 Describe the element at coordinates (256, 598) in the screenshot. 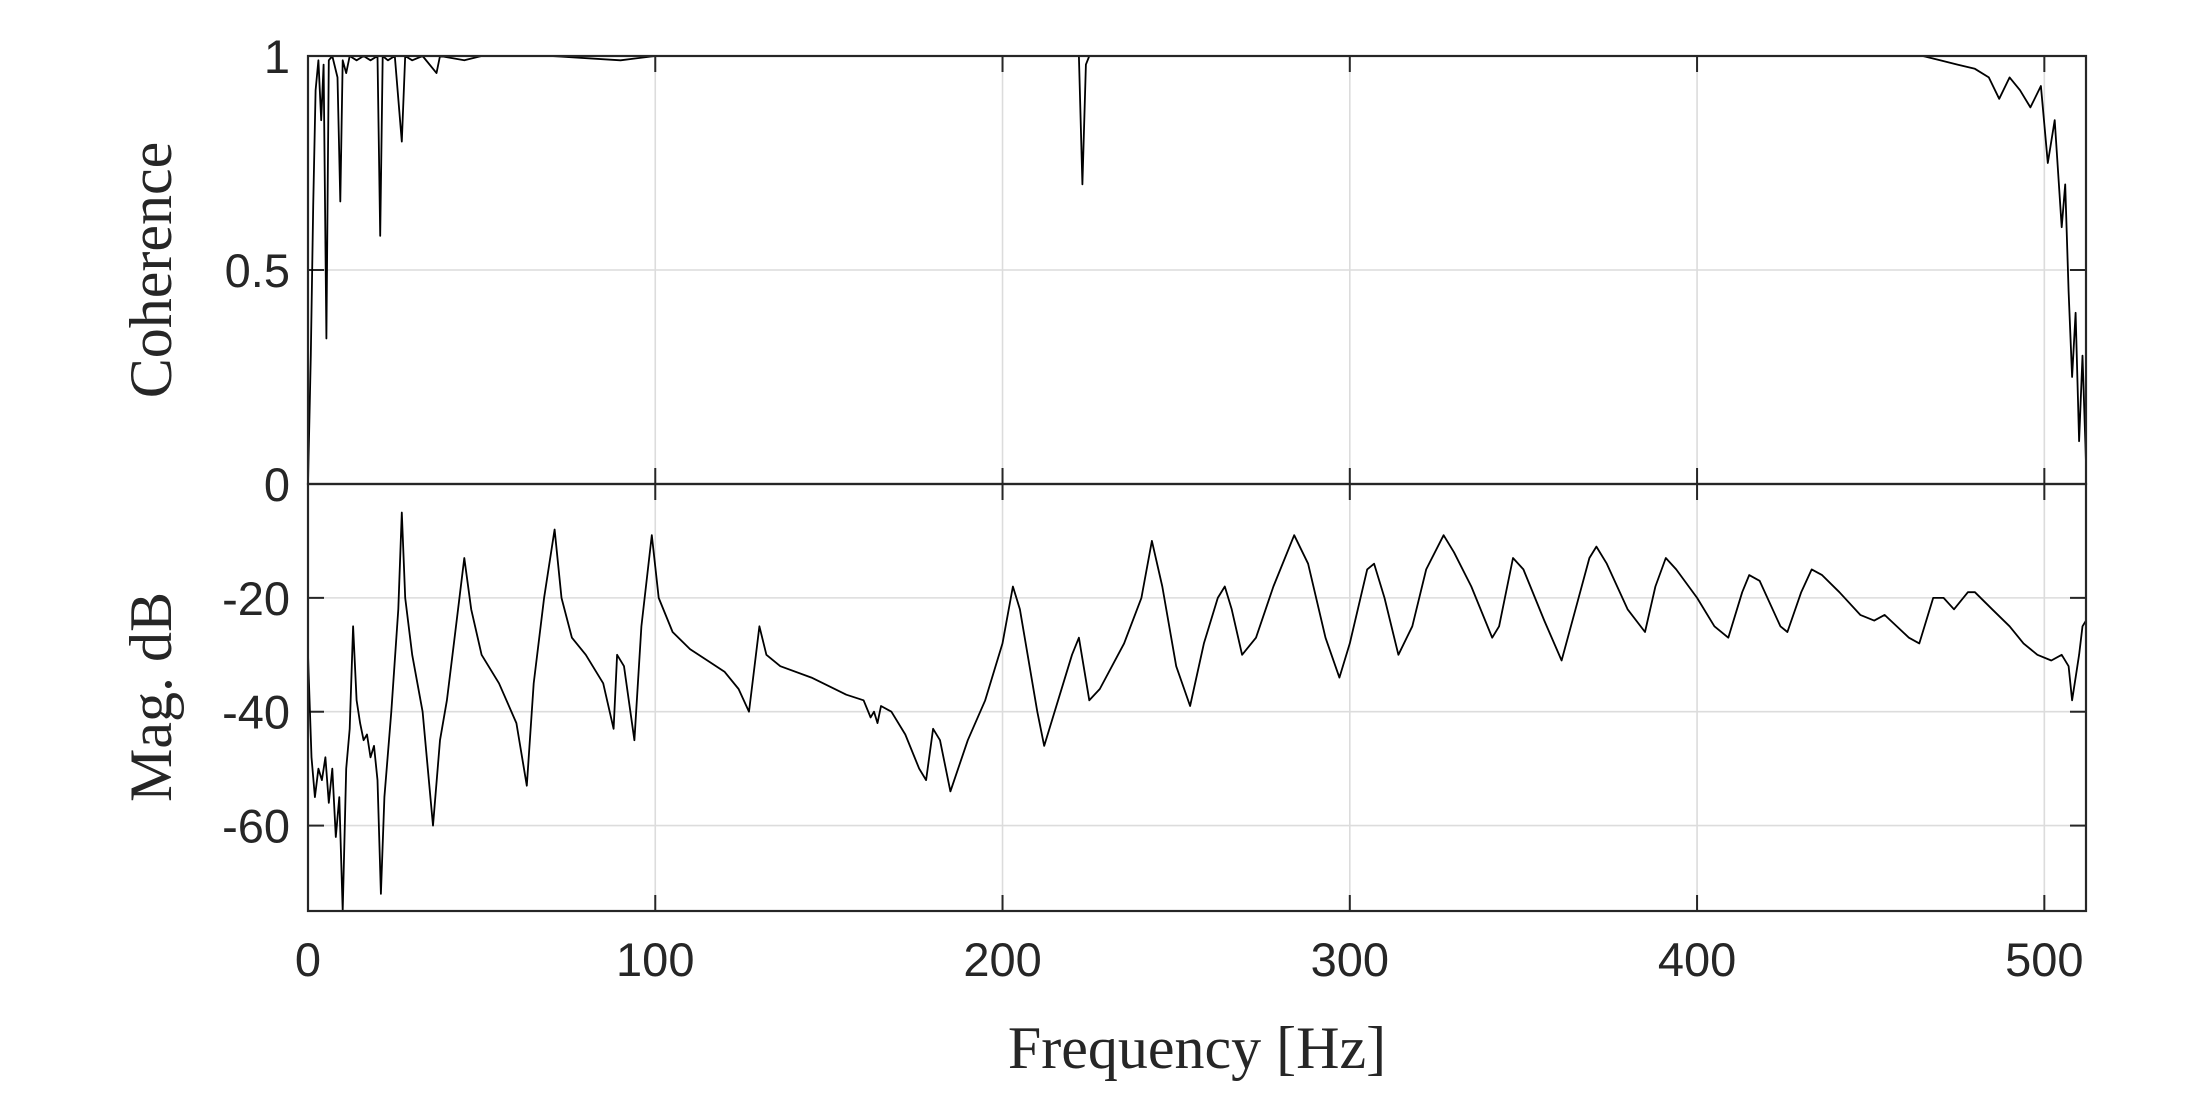

I see `magnitude-ytick-label: -20` at that location.